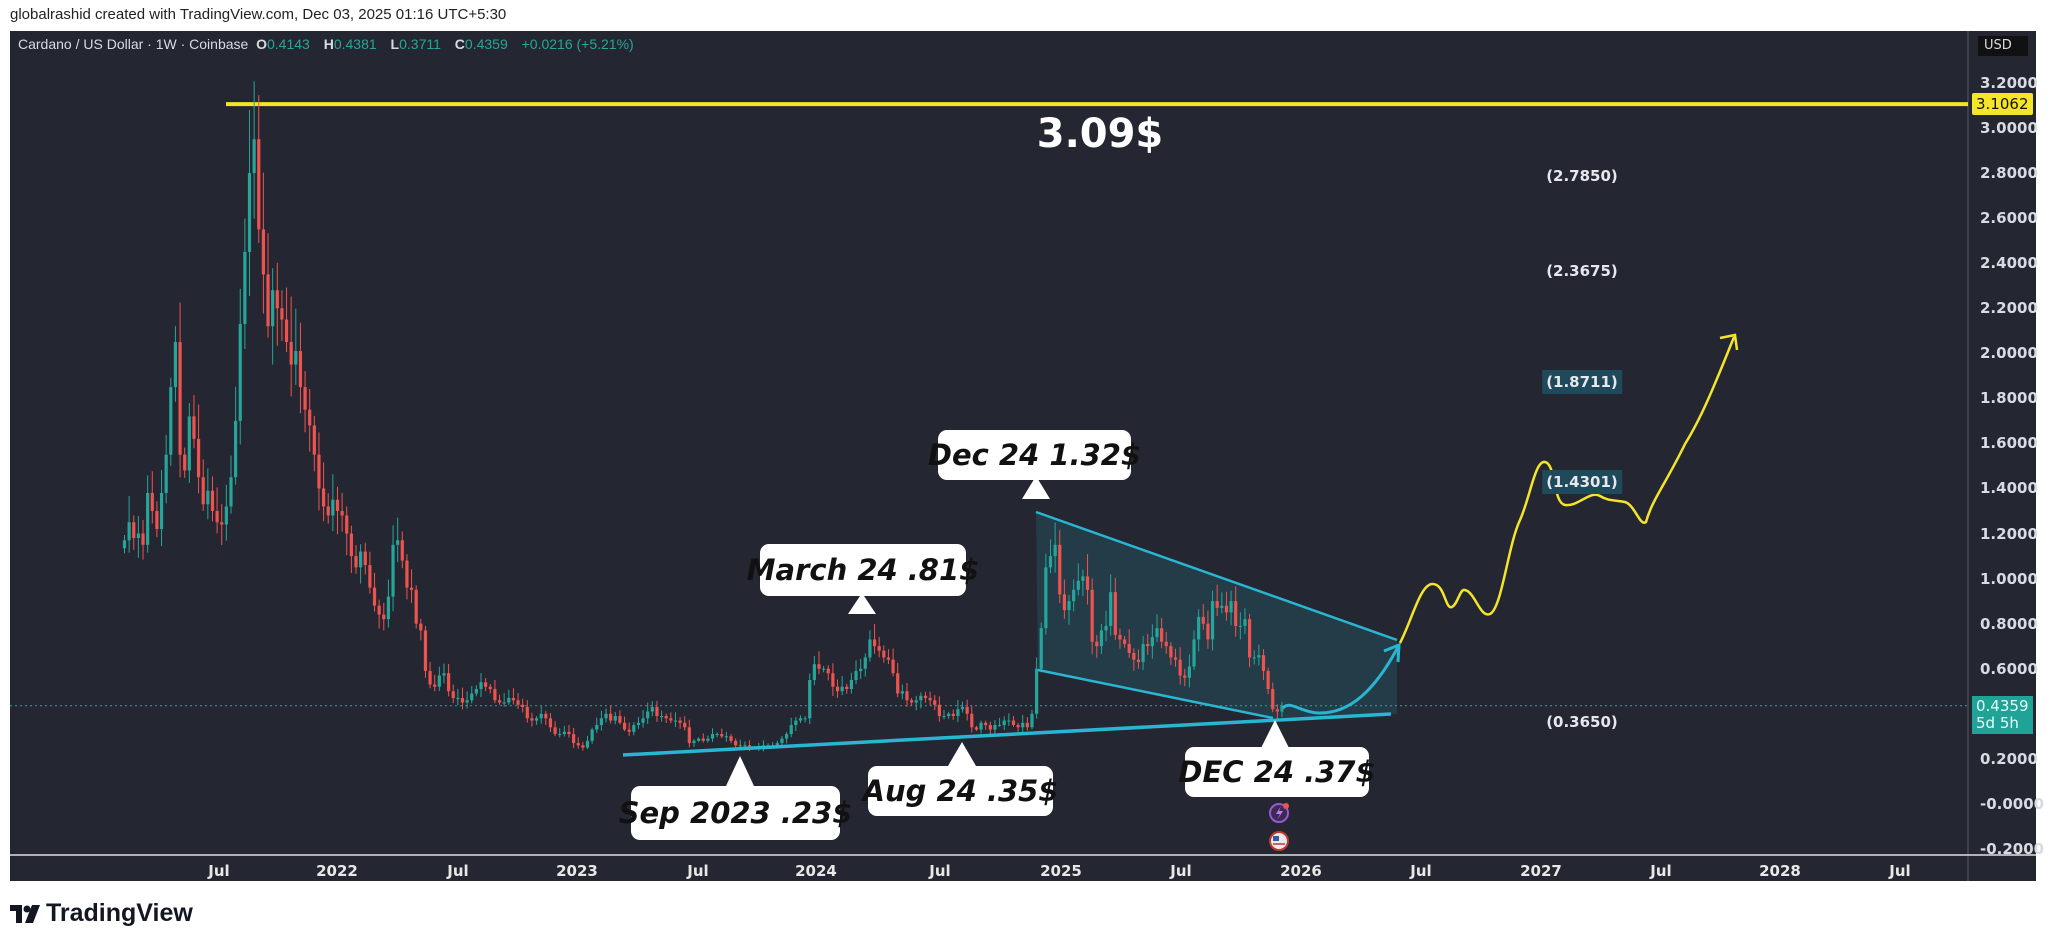 The height and width of the screenshot is (946, 2048). Describe the element at coordinates (328, 44) in the screenshot. I see `high-label: H` at that location.